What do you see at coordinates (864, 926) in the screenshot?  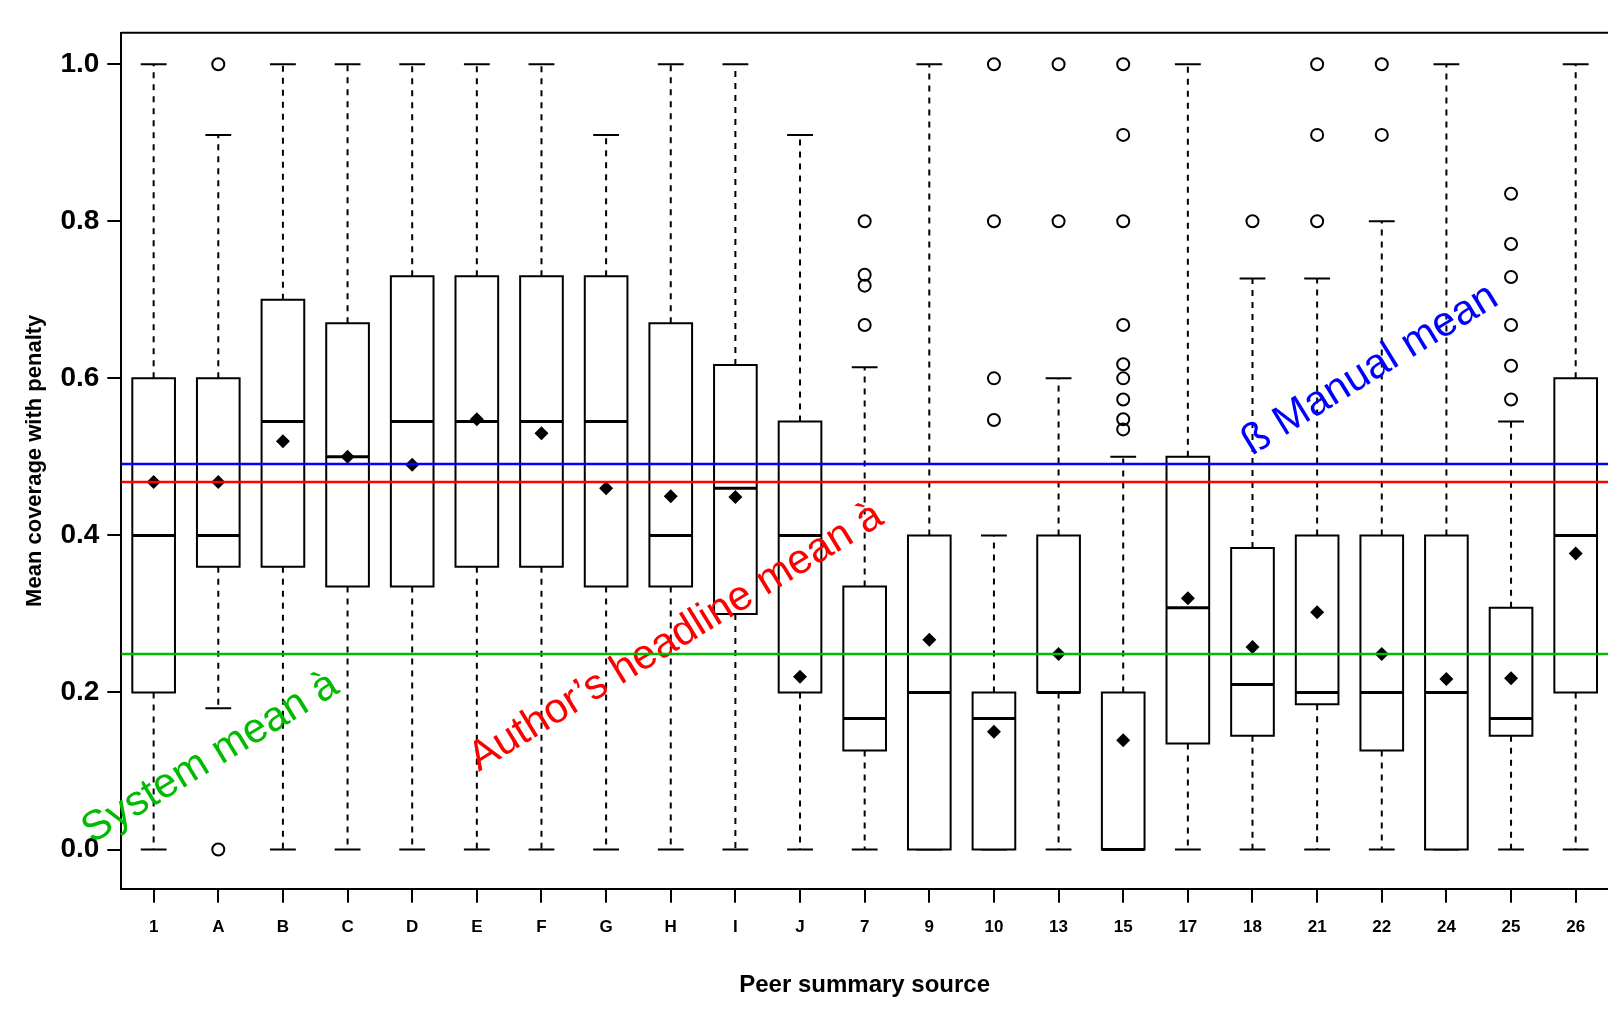 I see `x-tick-label: 7` at bounding box center [864, 926].